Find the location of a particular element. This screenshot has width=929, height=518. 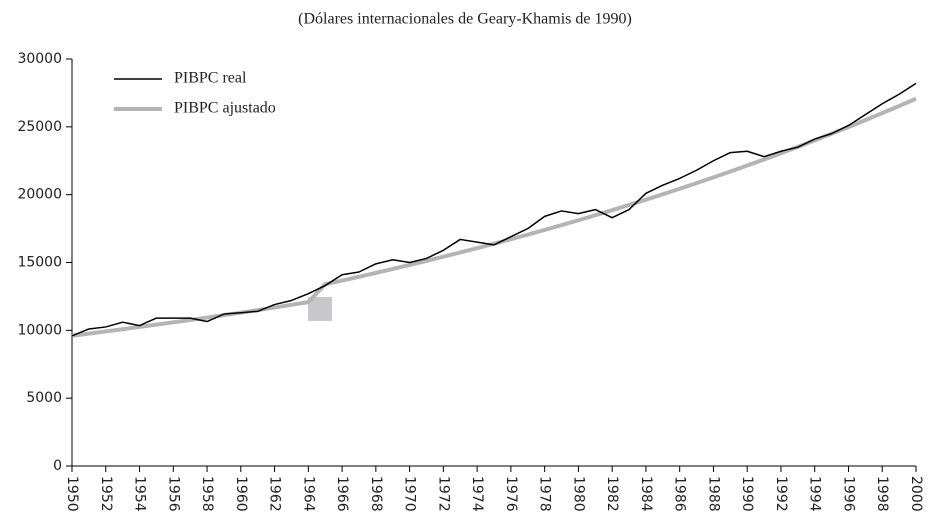

x-tick-label: 1988 is located at coordinates (713, 494).